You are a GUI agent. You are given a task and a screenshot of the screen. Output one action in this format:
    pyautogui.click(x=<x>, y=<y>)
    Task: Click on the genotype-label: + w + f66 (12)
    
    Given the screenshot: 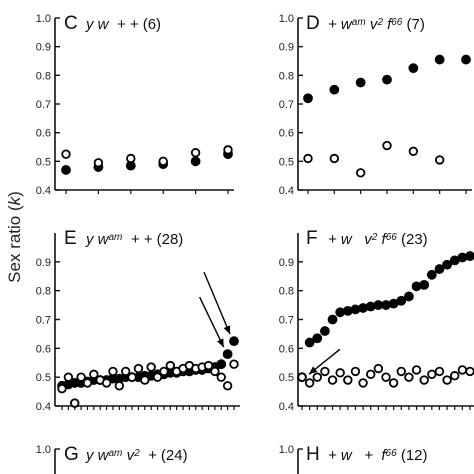 What is the action you would take?
    pyautogui.click(x=378, y=455)
    